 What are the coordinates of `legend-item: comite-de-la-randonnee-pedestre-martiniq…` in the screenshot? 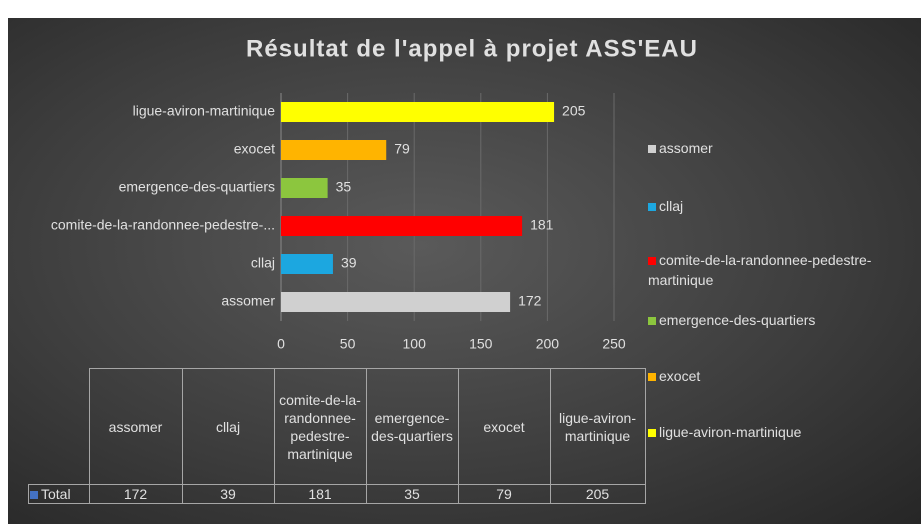 It's located at (783, 270).